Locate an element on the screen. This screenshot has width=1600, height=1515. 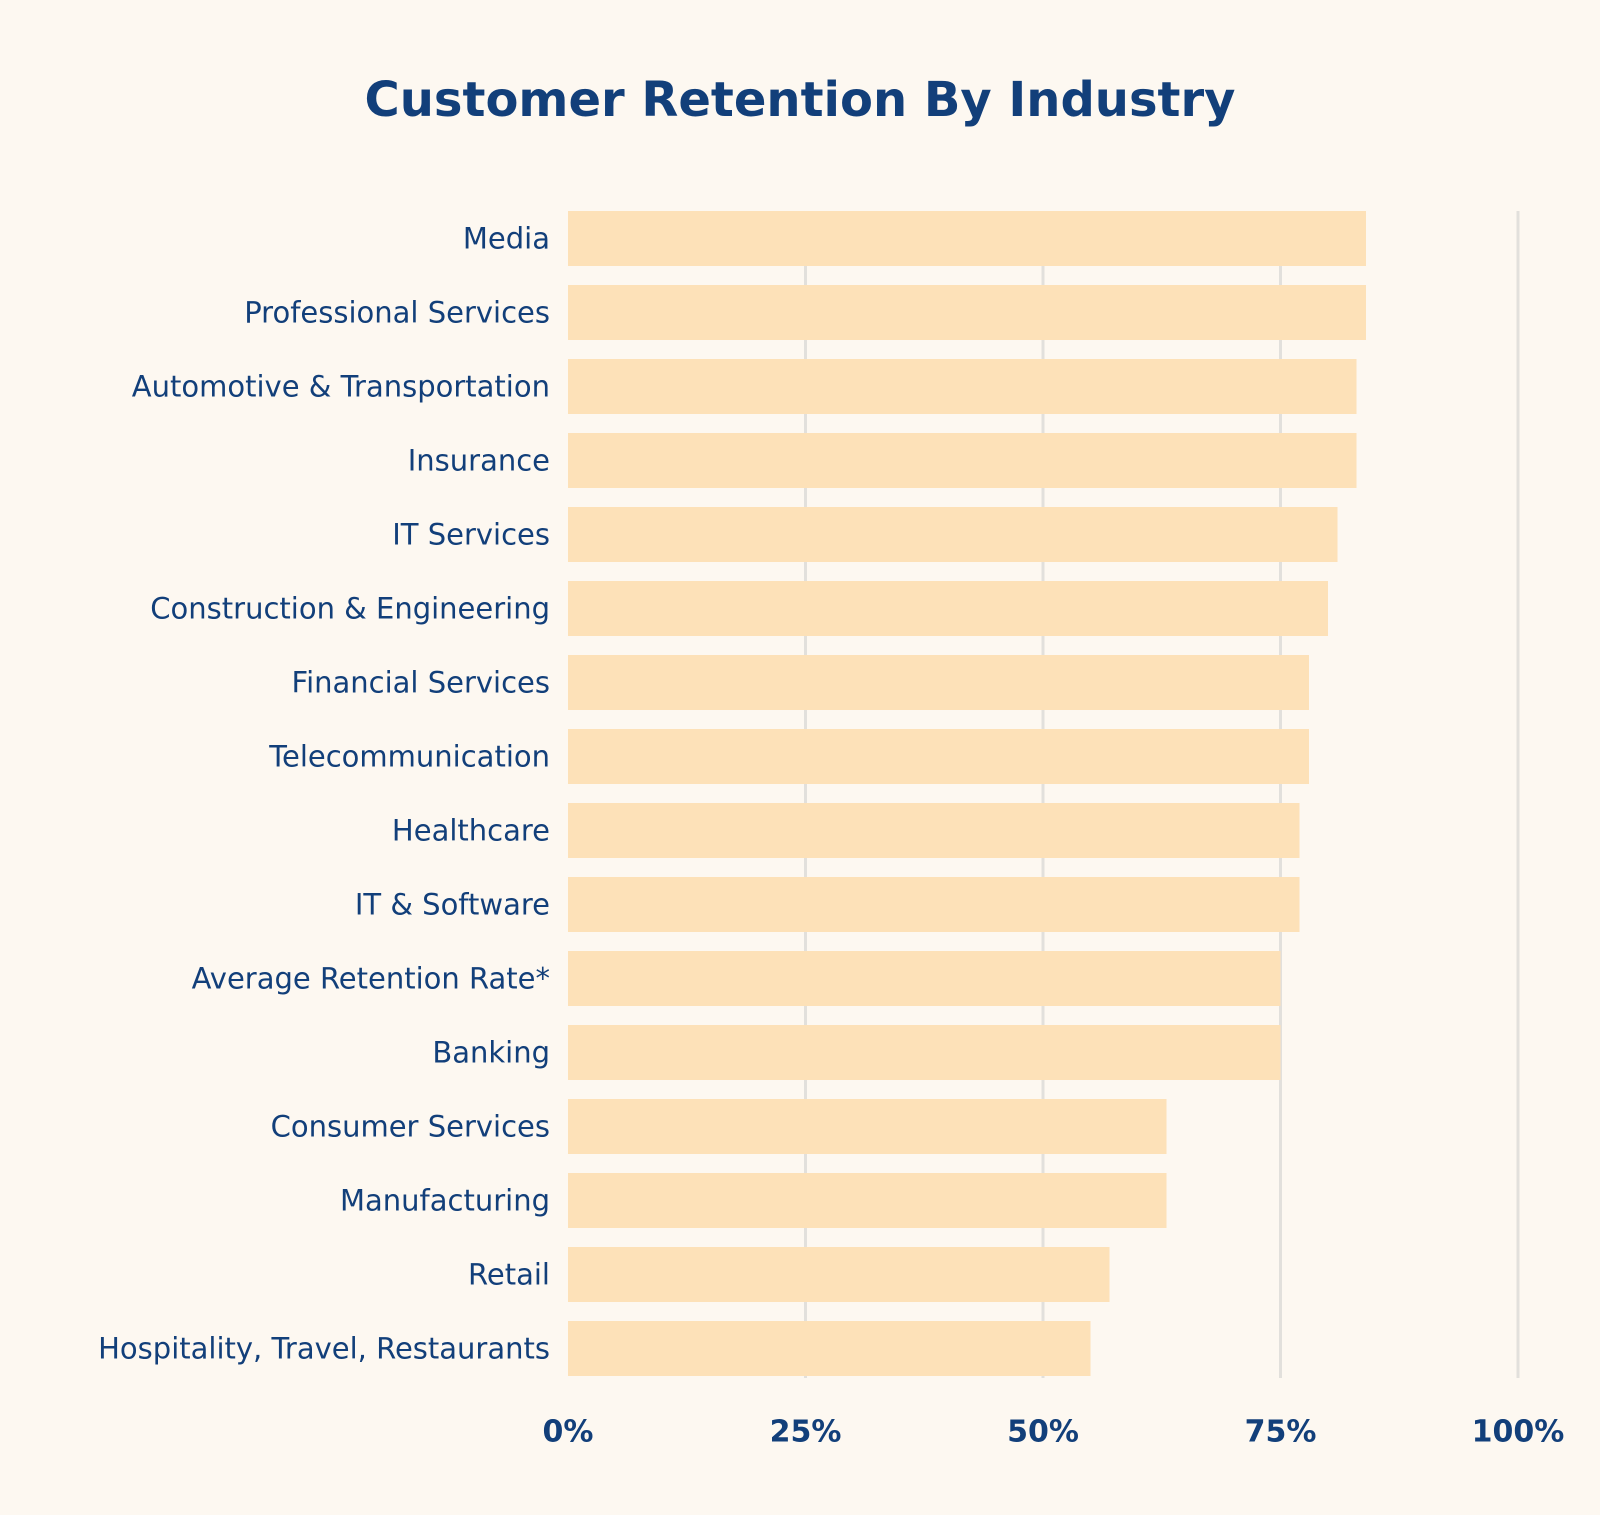
category-label: IT Services is located at coordinates (471, 535).